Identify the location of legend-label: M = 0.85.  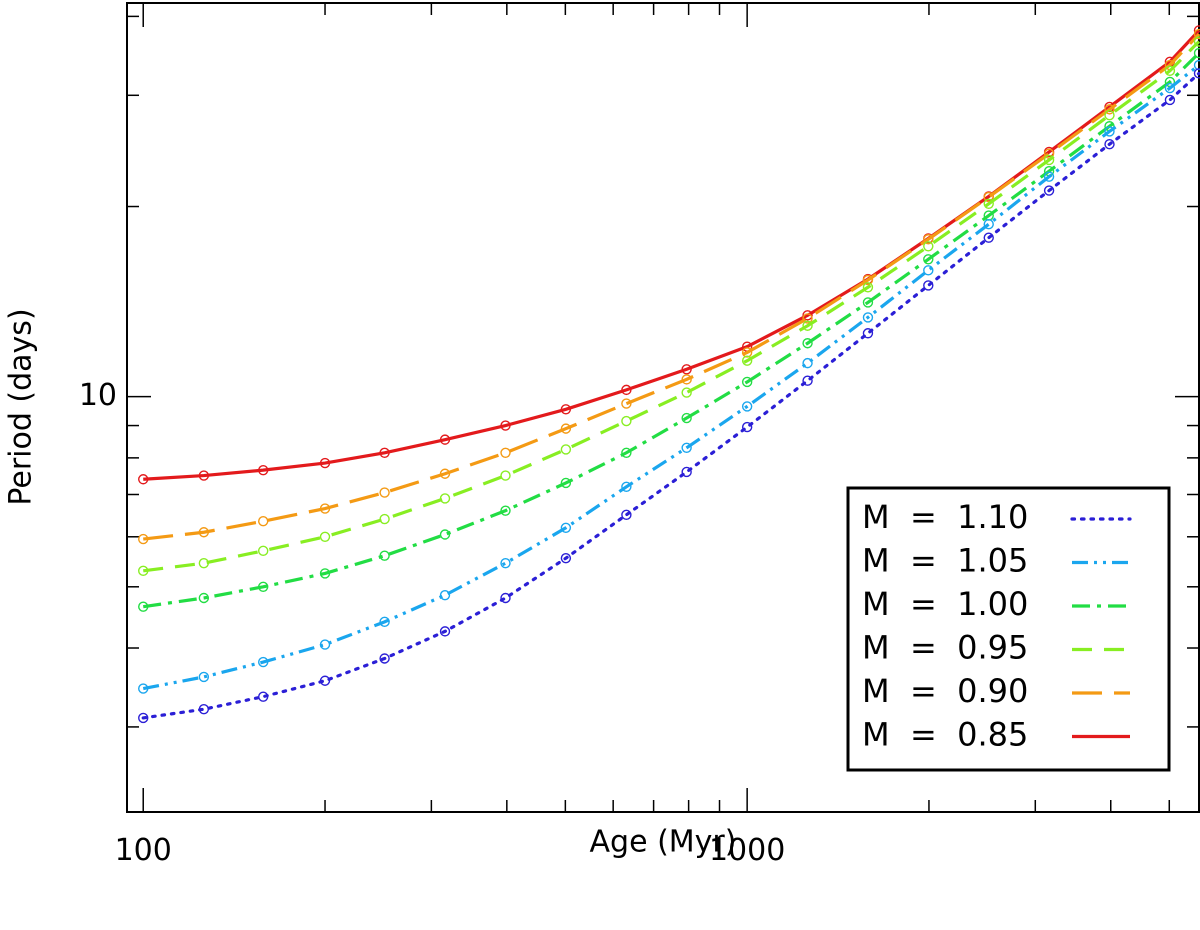
(945, 735).